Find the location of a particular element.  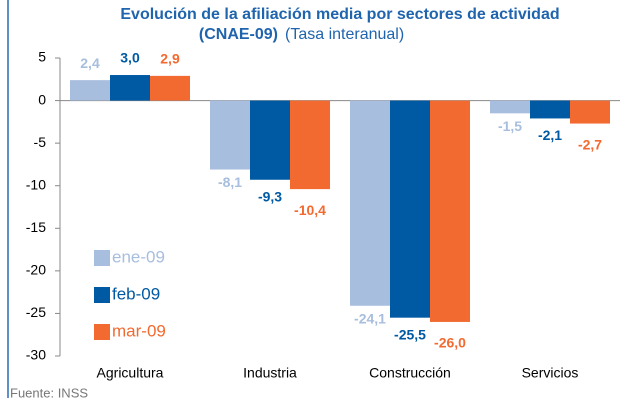

y-tick-label: -30 is located at coordinates (36, 355).